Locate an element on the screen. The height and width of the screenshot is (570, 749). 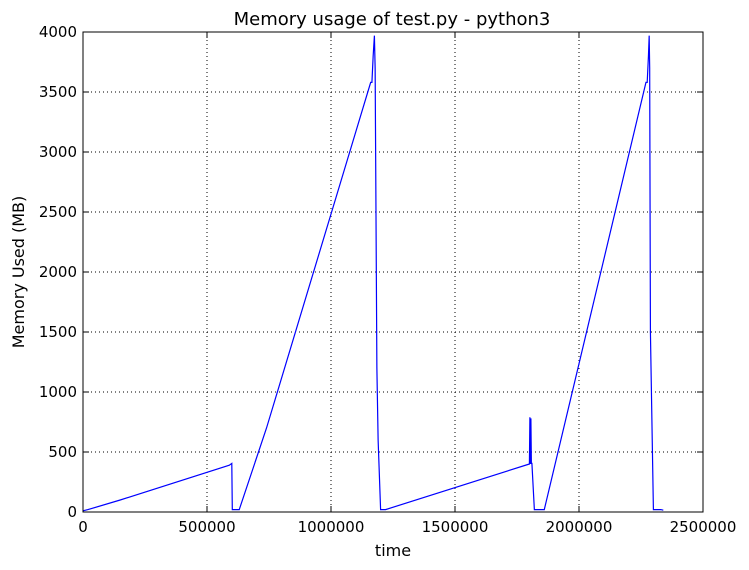
y-tick-label: 3500 is located at coordinates (58, 92).